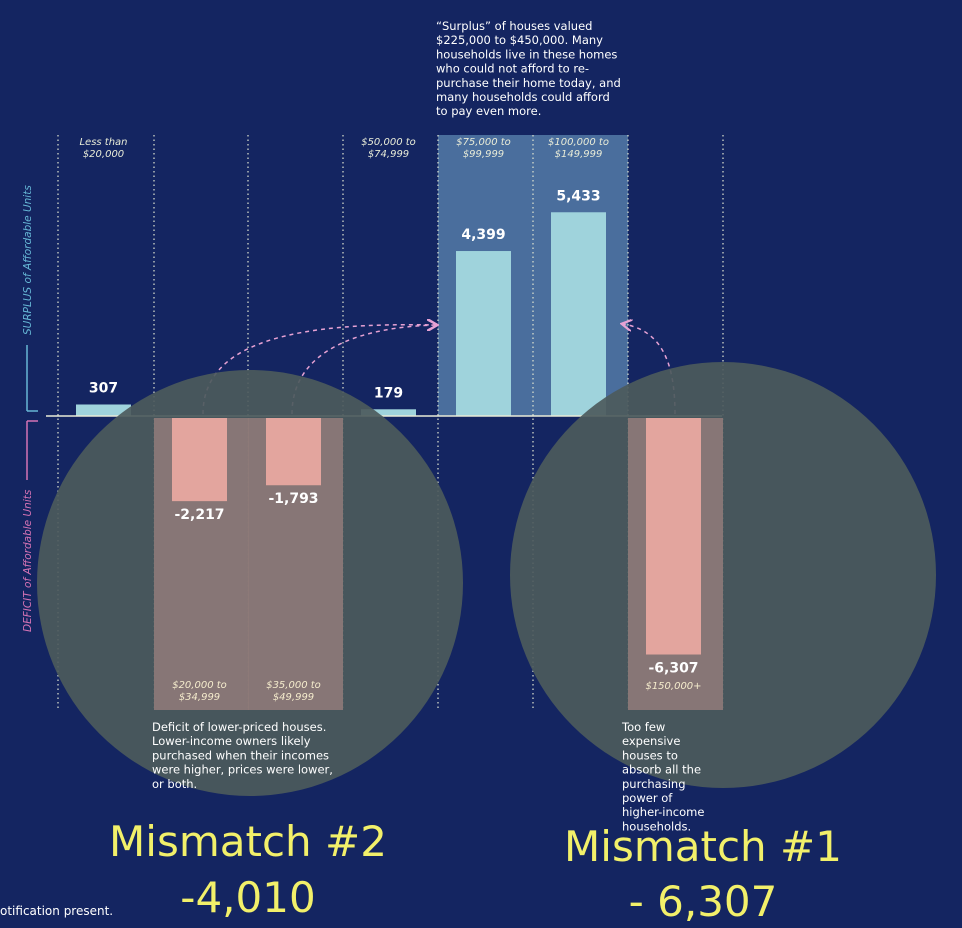 The height and width of the screenshot is (928, 962). I want to click on deficit-annotation: Lower-income owners likely, so click(231, 741).